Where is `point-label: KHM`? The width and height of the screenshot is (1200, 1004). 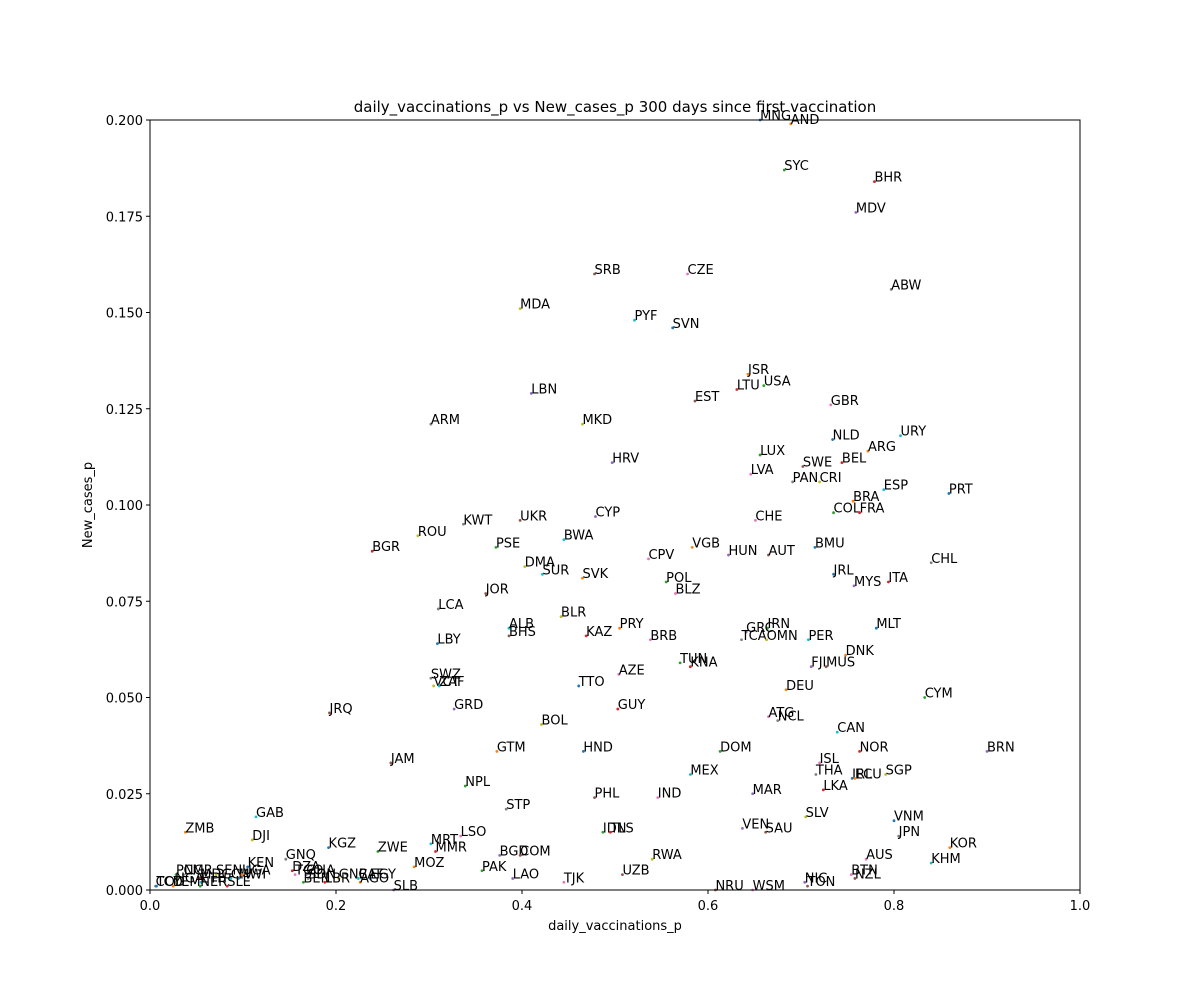
point-label: KHM is located at coordinates (946, 859).